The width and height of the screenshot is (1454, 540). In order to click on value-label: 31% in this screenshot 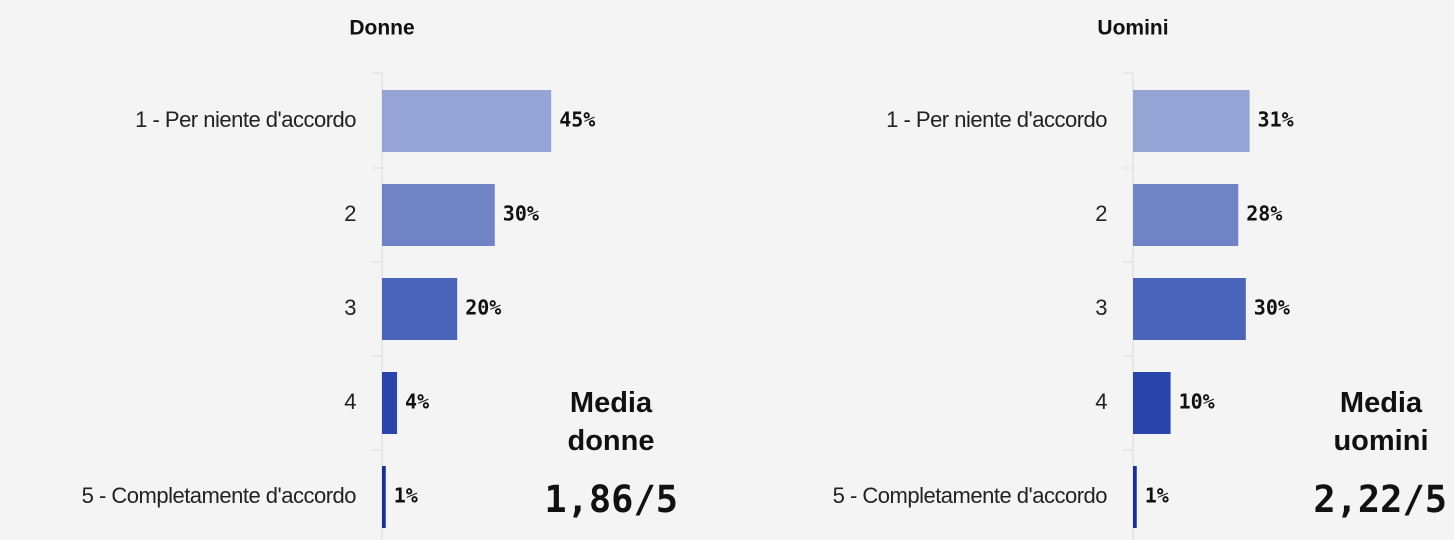, I will do `click(1276, 120)`.